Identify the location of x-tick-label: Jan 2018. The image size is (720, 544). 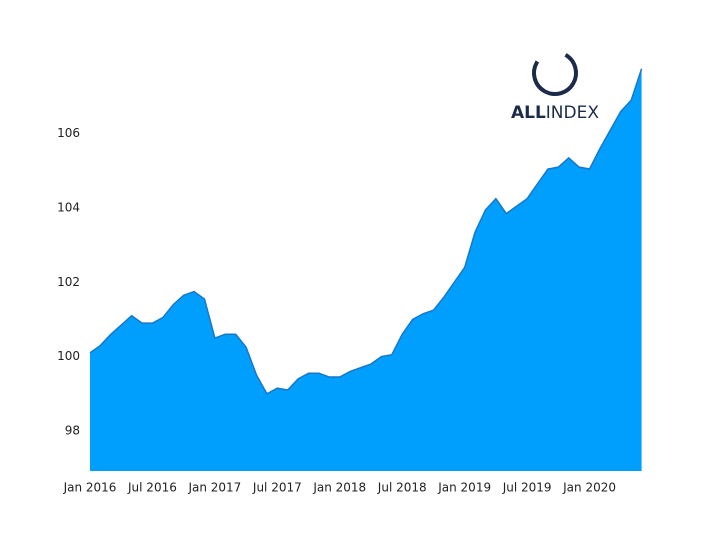
(339, 488).